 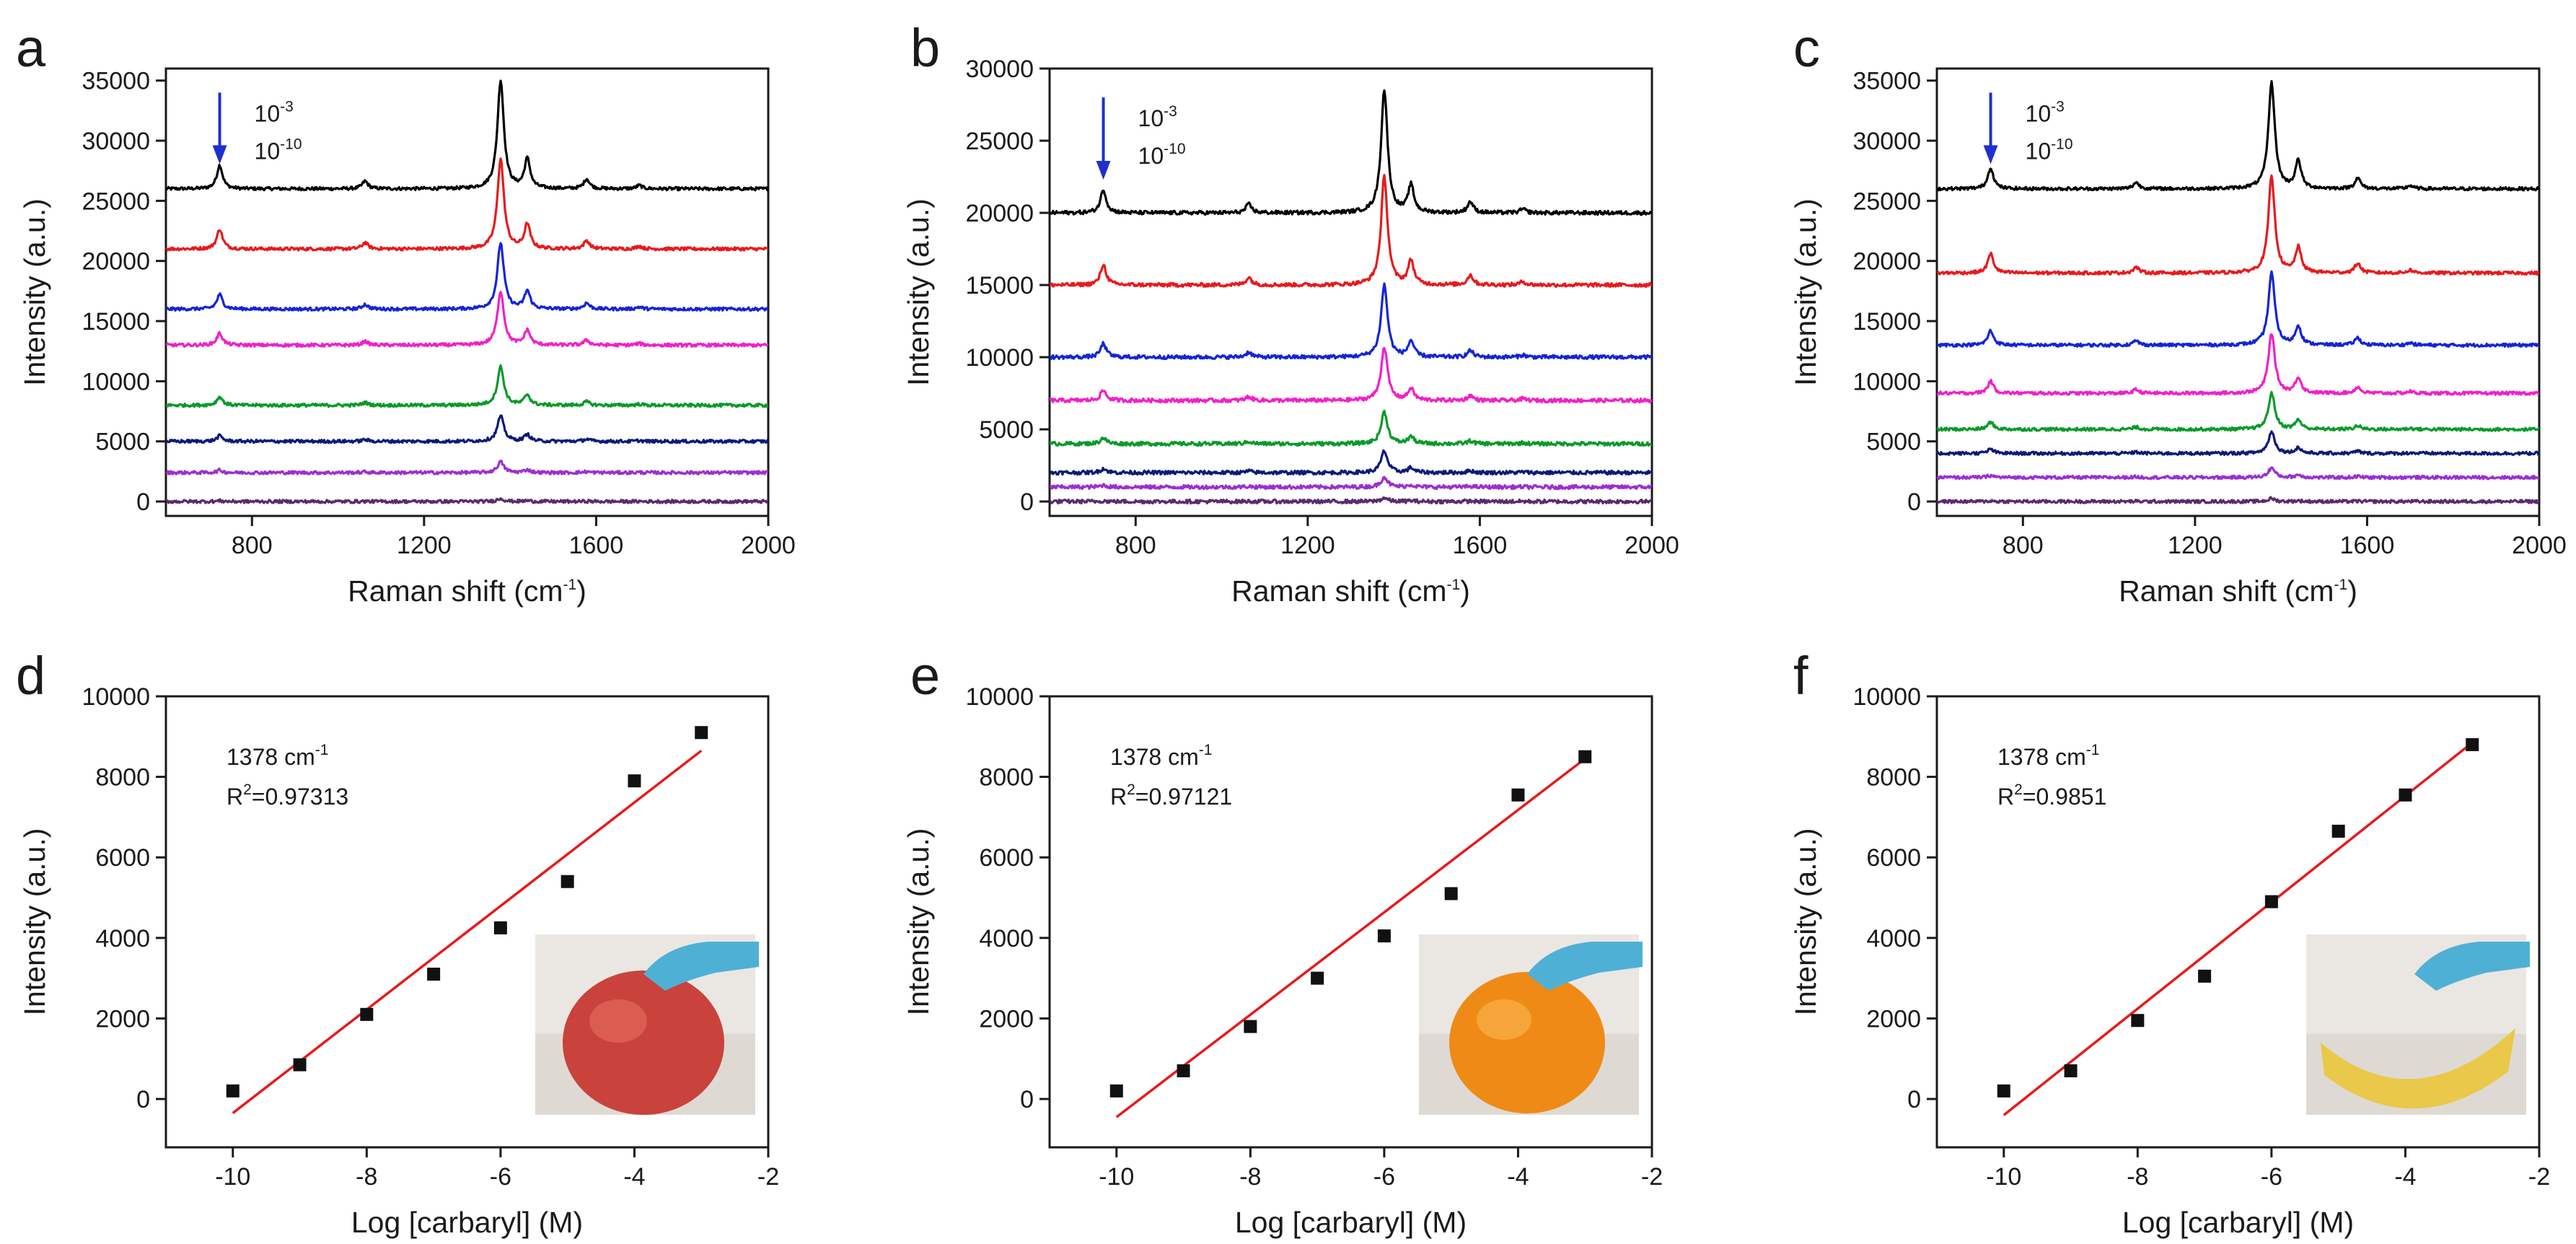 What do you see at coordinates (2418, 1024) in the screenshot?
I see `banana-photo` at bounding box center [2418, 1024].